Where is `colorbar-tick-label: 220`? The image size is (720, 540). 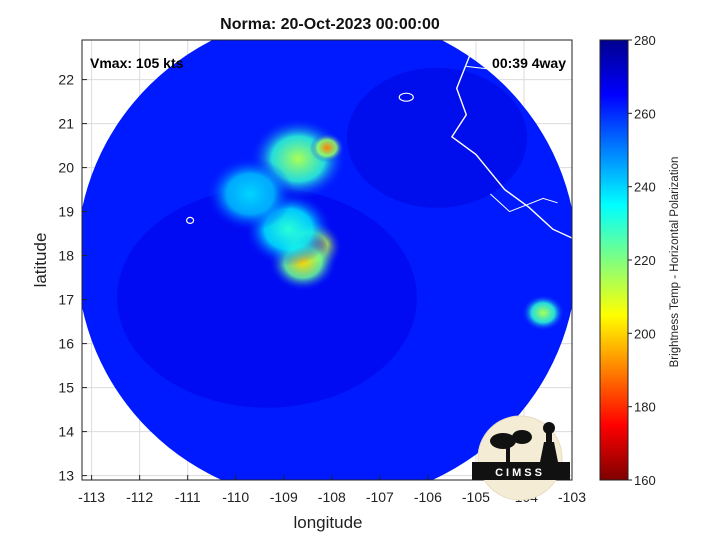
colorbar-tick-label: 220 is located at coordinates (645, 260).